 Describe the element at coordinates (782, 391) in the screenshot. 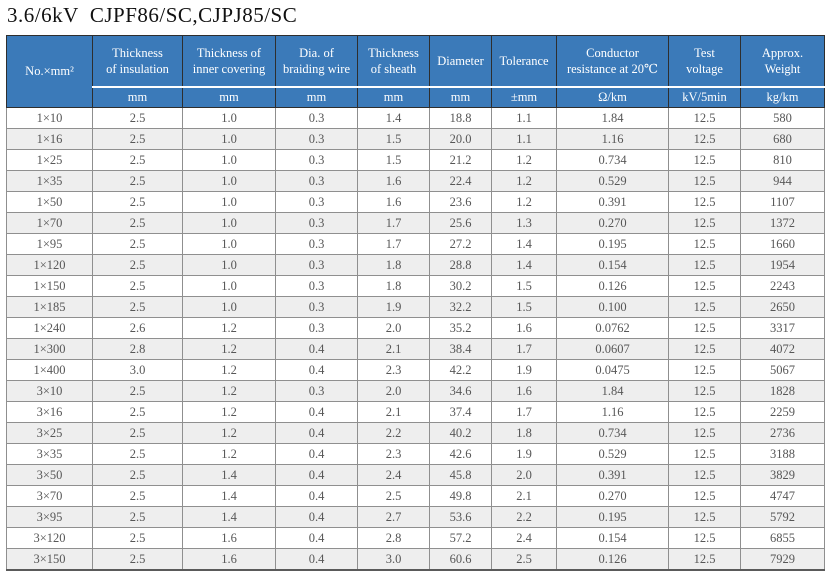

I see `cell: 1828` at that location.